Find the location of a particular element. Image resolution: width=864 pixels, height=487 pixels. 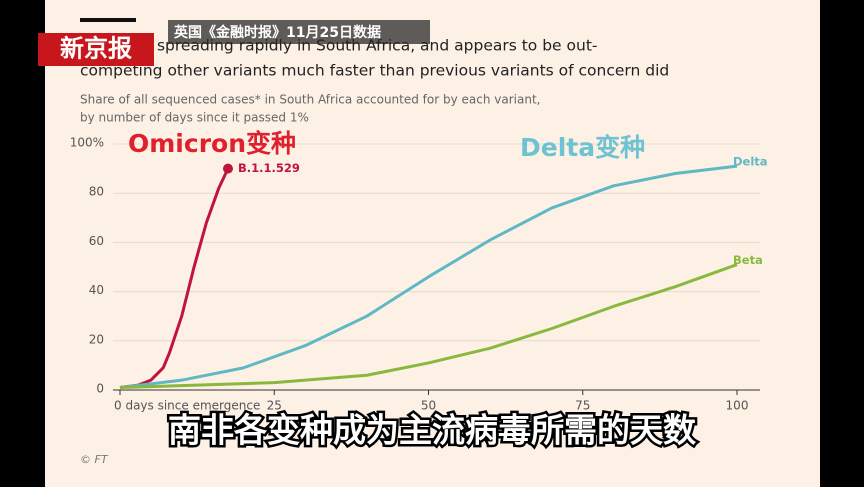

source-overlay: 英国《金融时报》11月25日数据 is located at coordinates (277, 32).